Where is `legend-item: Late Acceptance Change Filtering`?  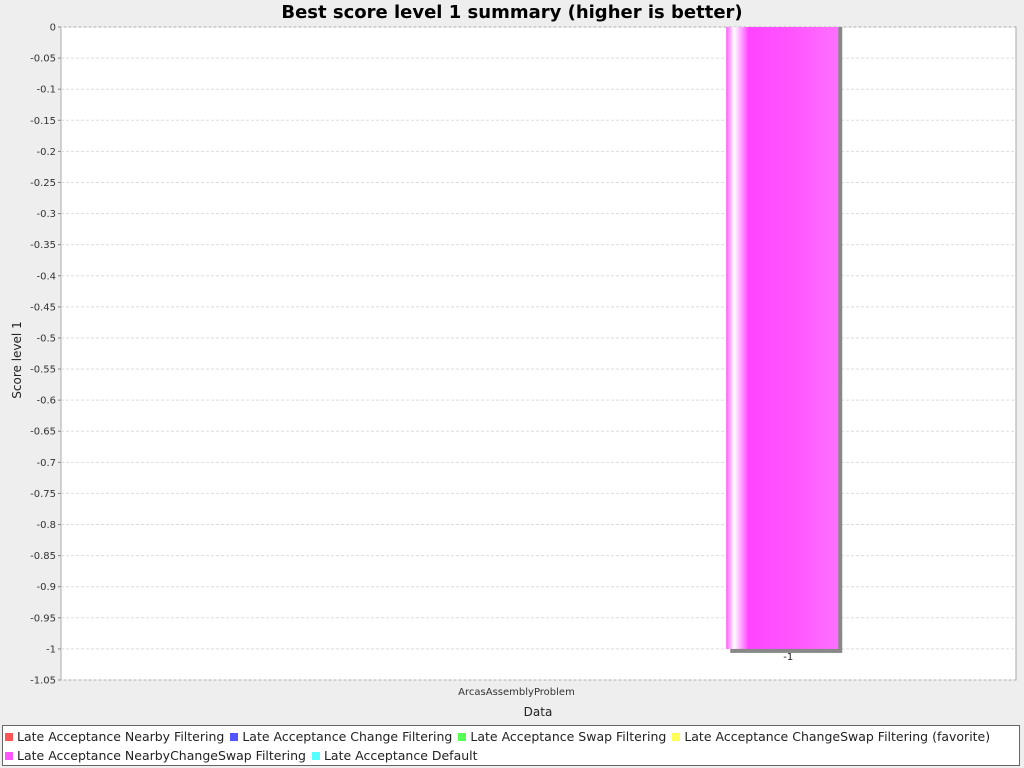
legend-item: Late Acceptance Change Filtering is located at coordinates (341, 736).